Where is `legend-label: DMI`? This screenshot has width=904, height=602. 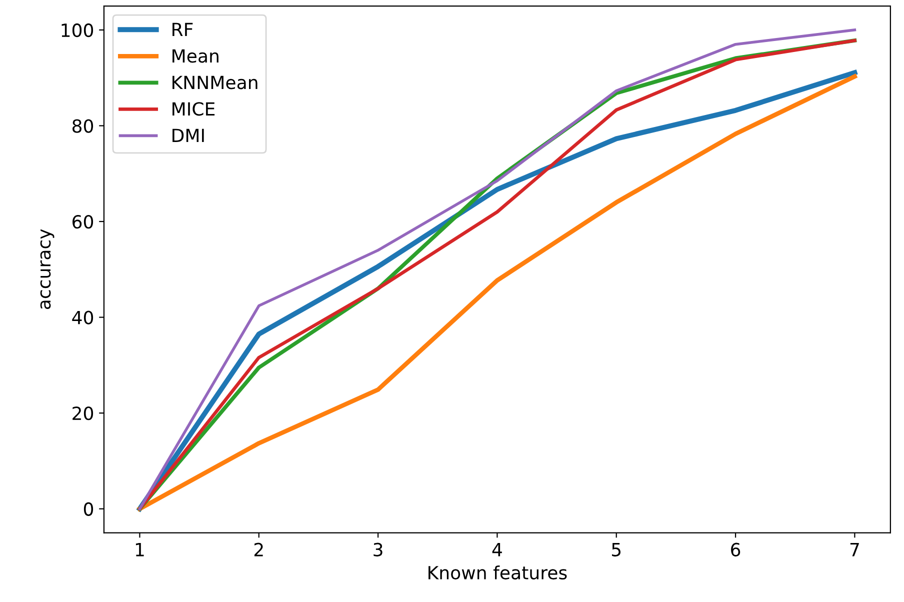 legend-label: DMI is located at coordinates (188, 135).